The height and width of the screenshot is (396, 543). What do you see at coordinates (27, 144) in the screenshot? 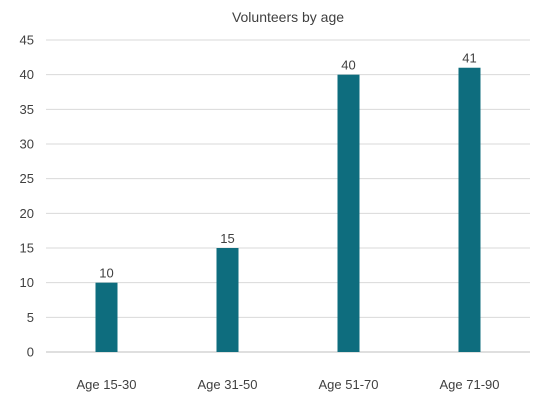
I see `y-tick-label: 30` at bounding box center [27, 144].